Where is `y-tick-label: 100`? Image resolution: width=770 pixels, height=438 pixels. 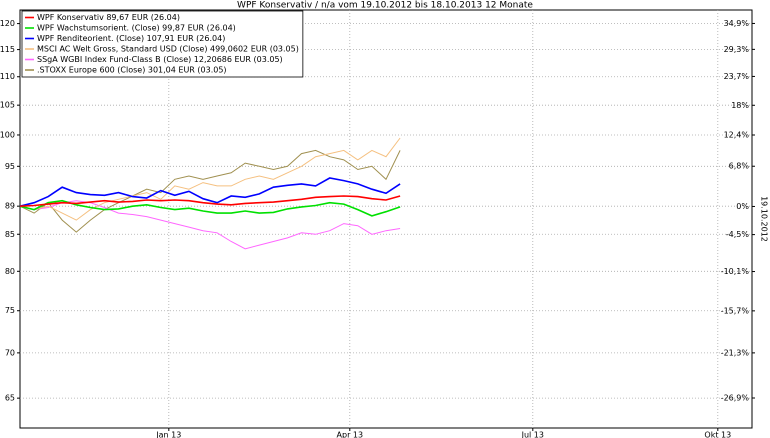
y-tick-label: 100 is located at coordinates (7, 134).